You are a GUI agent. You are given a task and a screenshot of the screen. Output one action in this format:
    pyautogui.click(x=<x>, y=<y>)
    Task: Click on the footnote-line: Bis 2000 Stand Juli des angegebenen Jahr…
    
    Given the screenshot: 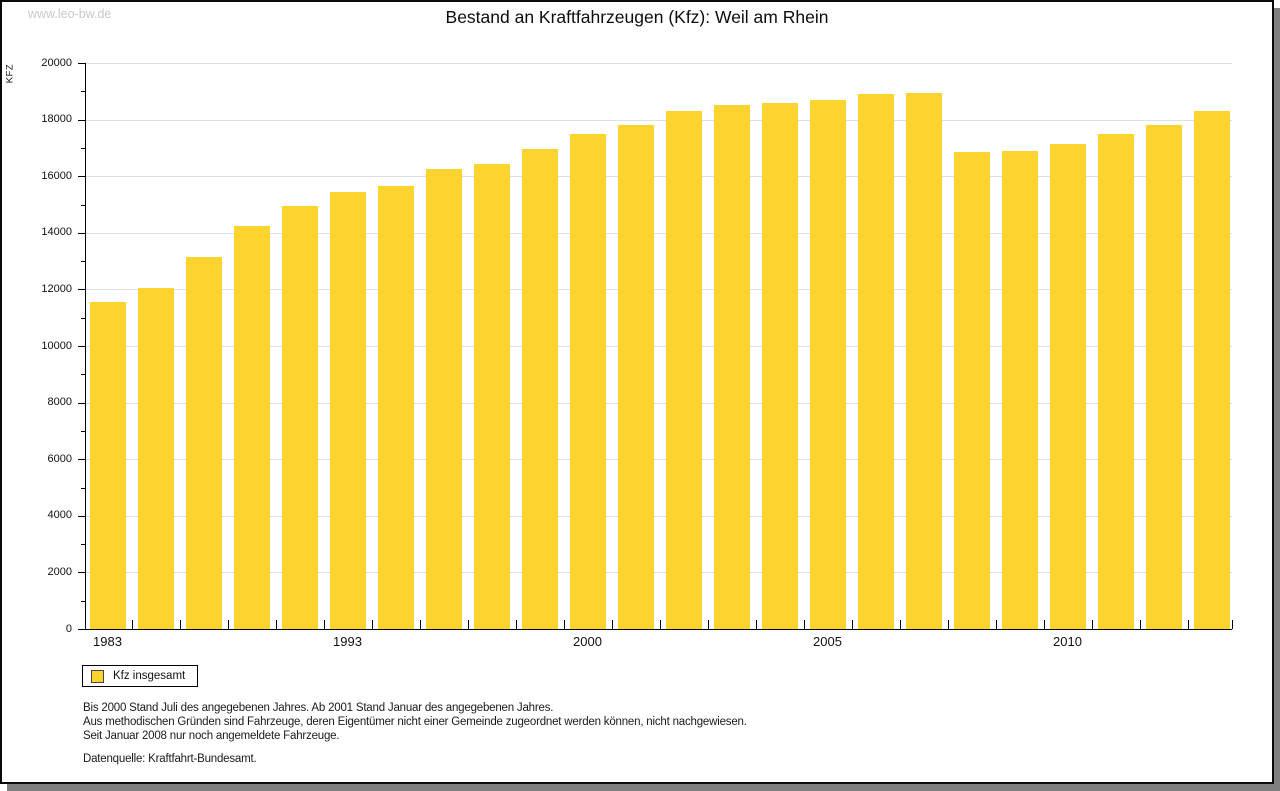 What is the action you would take?
    pyautogui.click(x=318, y=708)
    